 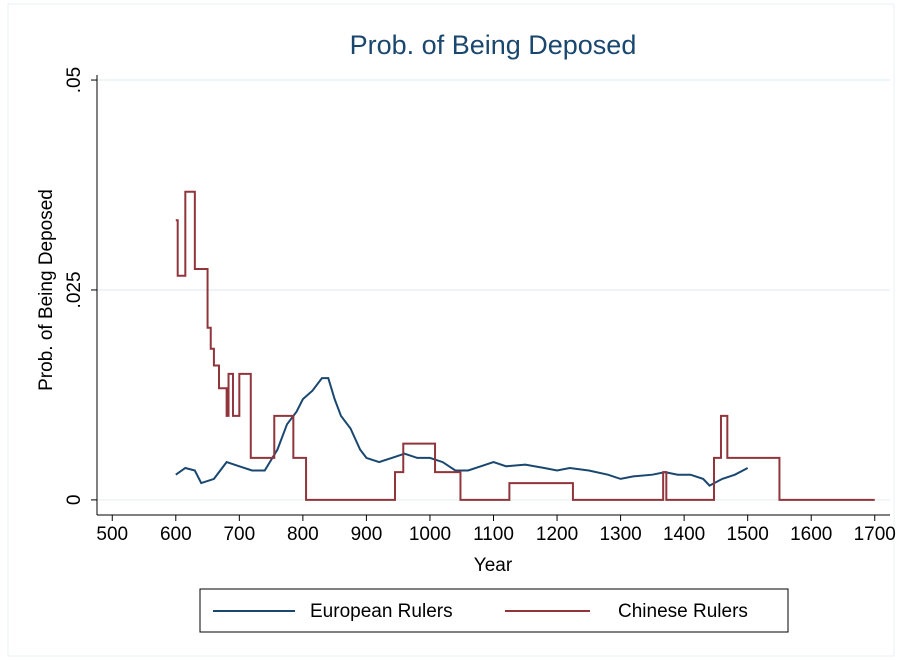 I want to click on y-tick-label: .05, so click(x=74, y=80).